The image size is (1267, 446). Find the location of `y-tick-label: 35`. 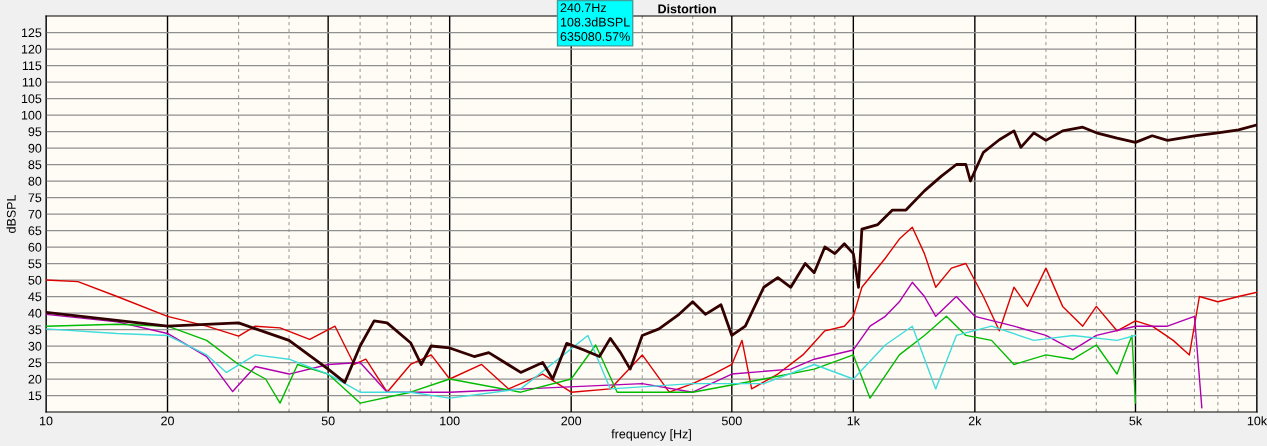

y-tick-label: 35 is located at coordinates (35, 330).